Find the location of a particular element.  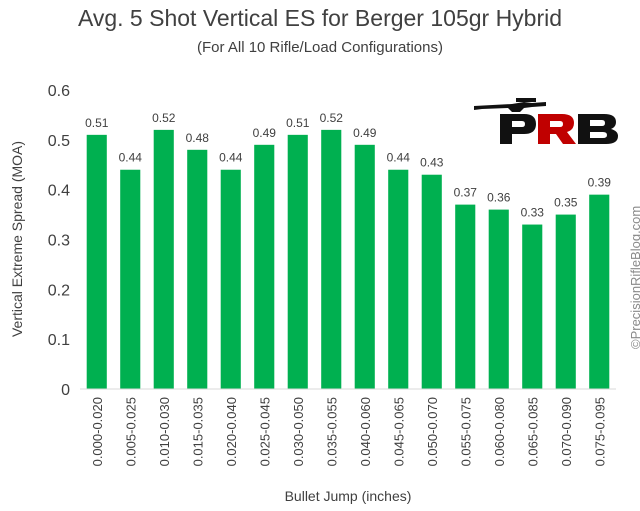

y-axis-title: Vertical Extreme Spread (MOA) is located at coordinates (17, 239).